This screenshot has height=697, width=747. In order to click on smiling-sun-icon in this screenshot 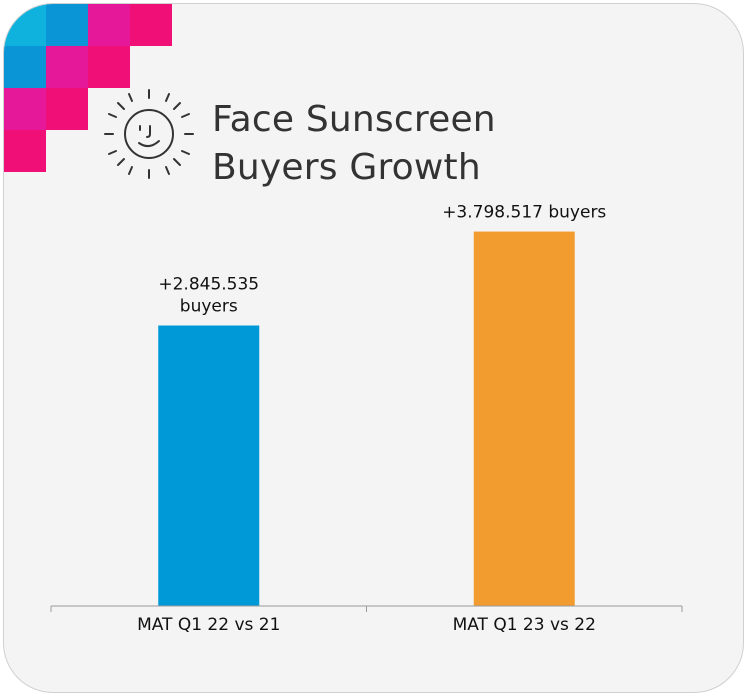, I will do `click(149, 134)`.